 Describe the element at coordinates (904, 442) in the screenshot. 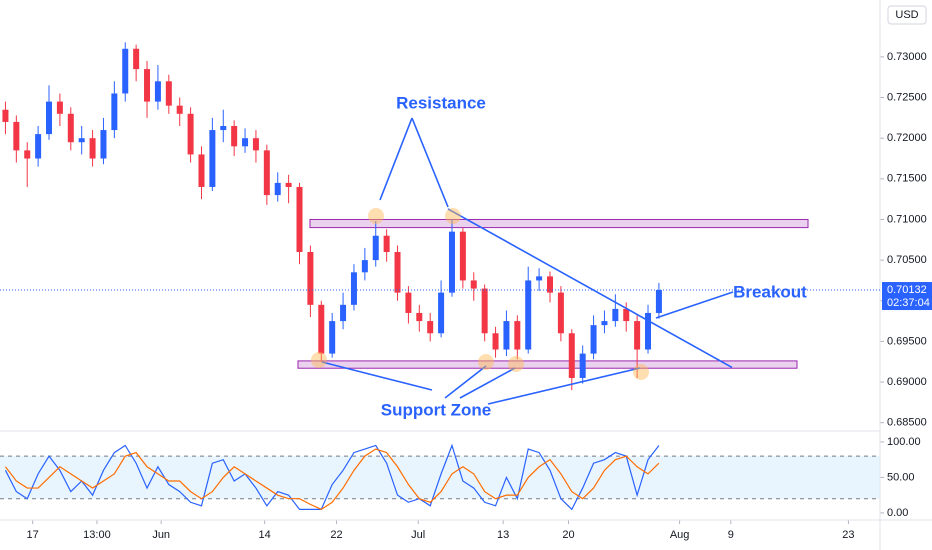

I see `y-tick-label: 100.00` at that location.